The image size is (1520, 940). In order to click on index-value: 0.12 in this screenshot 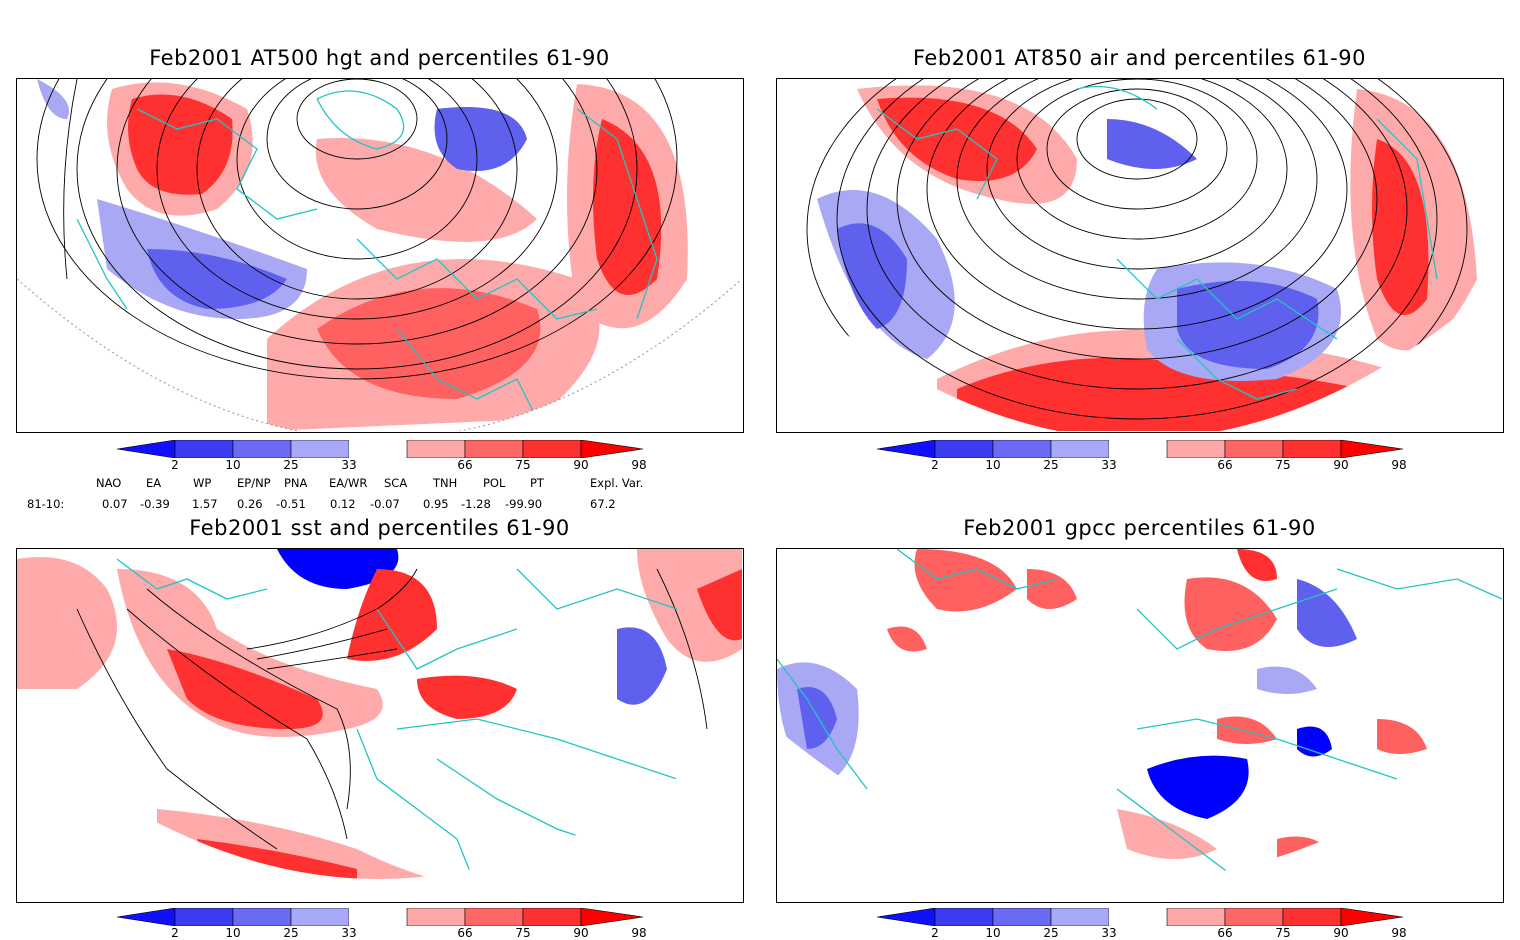, I will do `click(343, 504)`.